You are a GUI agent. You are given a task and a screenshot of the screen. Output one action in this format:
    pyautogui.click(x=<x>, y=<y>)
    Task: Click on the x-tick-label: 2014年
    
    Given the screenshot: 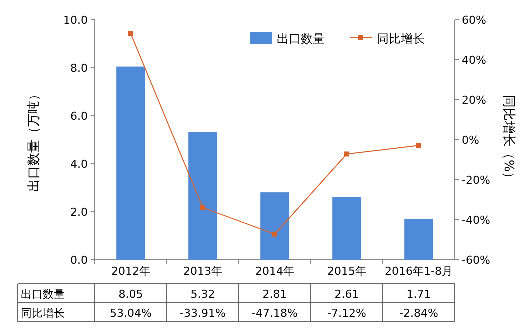 What is the action you would take?
    pyautogui.click(x=275, y=271)
    